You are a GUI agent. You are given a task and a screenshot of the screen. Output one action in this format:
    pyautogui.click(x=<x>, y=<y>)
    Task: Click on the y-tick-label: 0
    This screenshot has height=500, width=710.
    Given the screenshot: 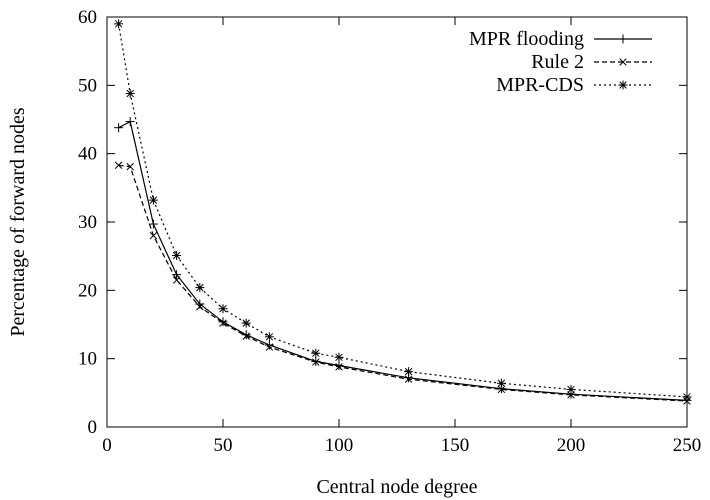 What is the action you would take?
    pyautogui.click(x=93, y=427)
    